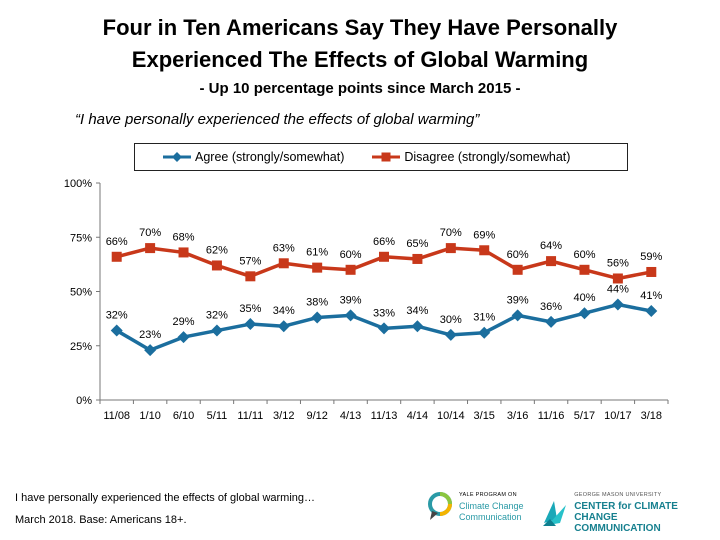 The width and height of the screenshot is (720, 540). Describe the element at coordinates (283, 416) in the screenshot. I see `x-tick-label: 3/12` at that location.